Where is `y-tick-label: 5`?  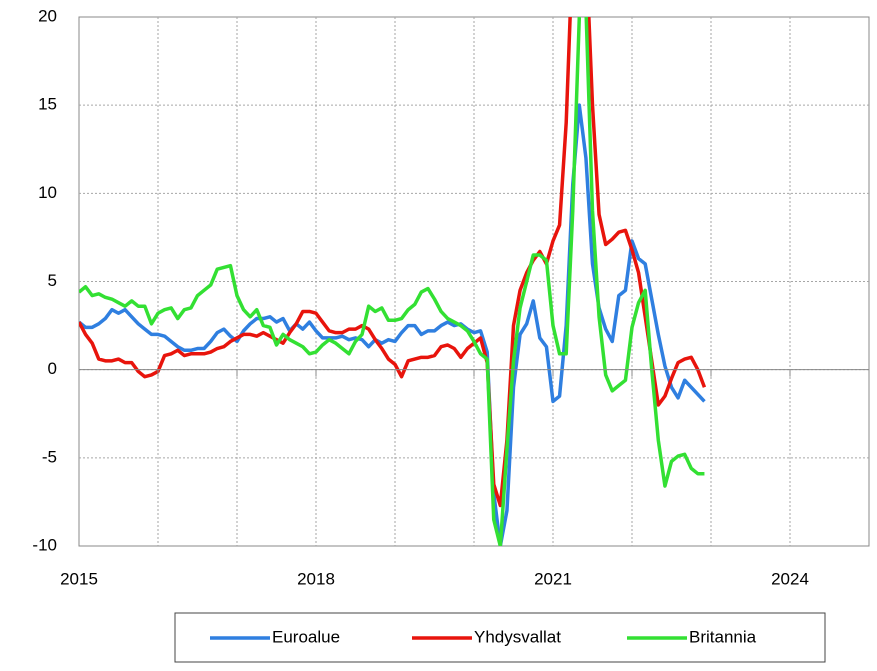
y-tick-label: 5 is located at coordinates (52, 280).